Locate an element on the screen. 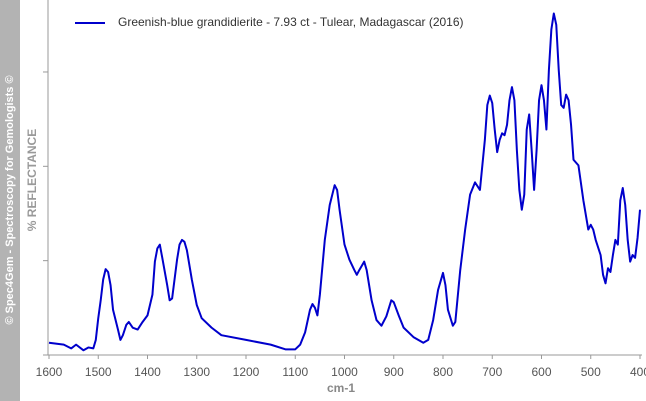  x-tick-label: 1000 is located at coordinates (344, 372).